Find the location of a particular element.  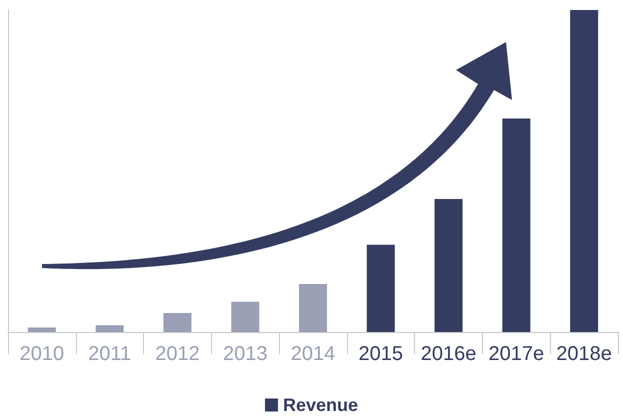

x-tick-label: 2010 is located at coordinates (42, 354).